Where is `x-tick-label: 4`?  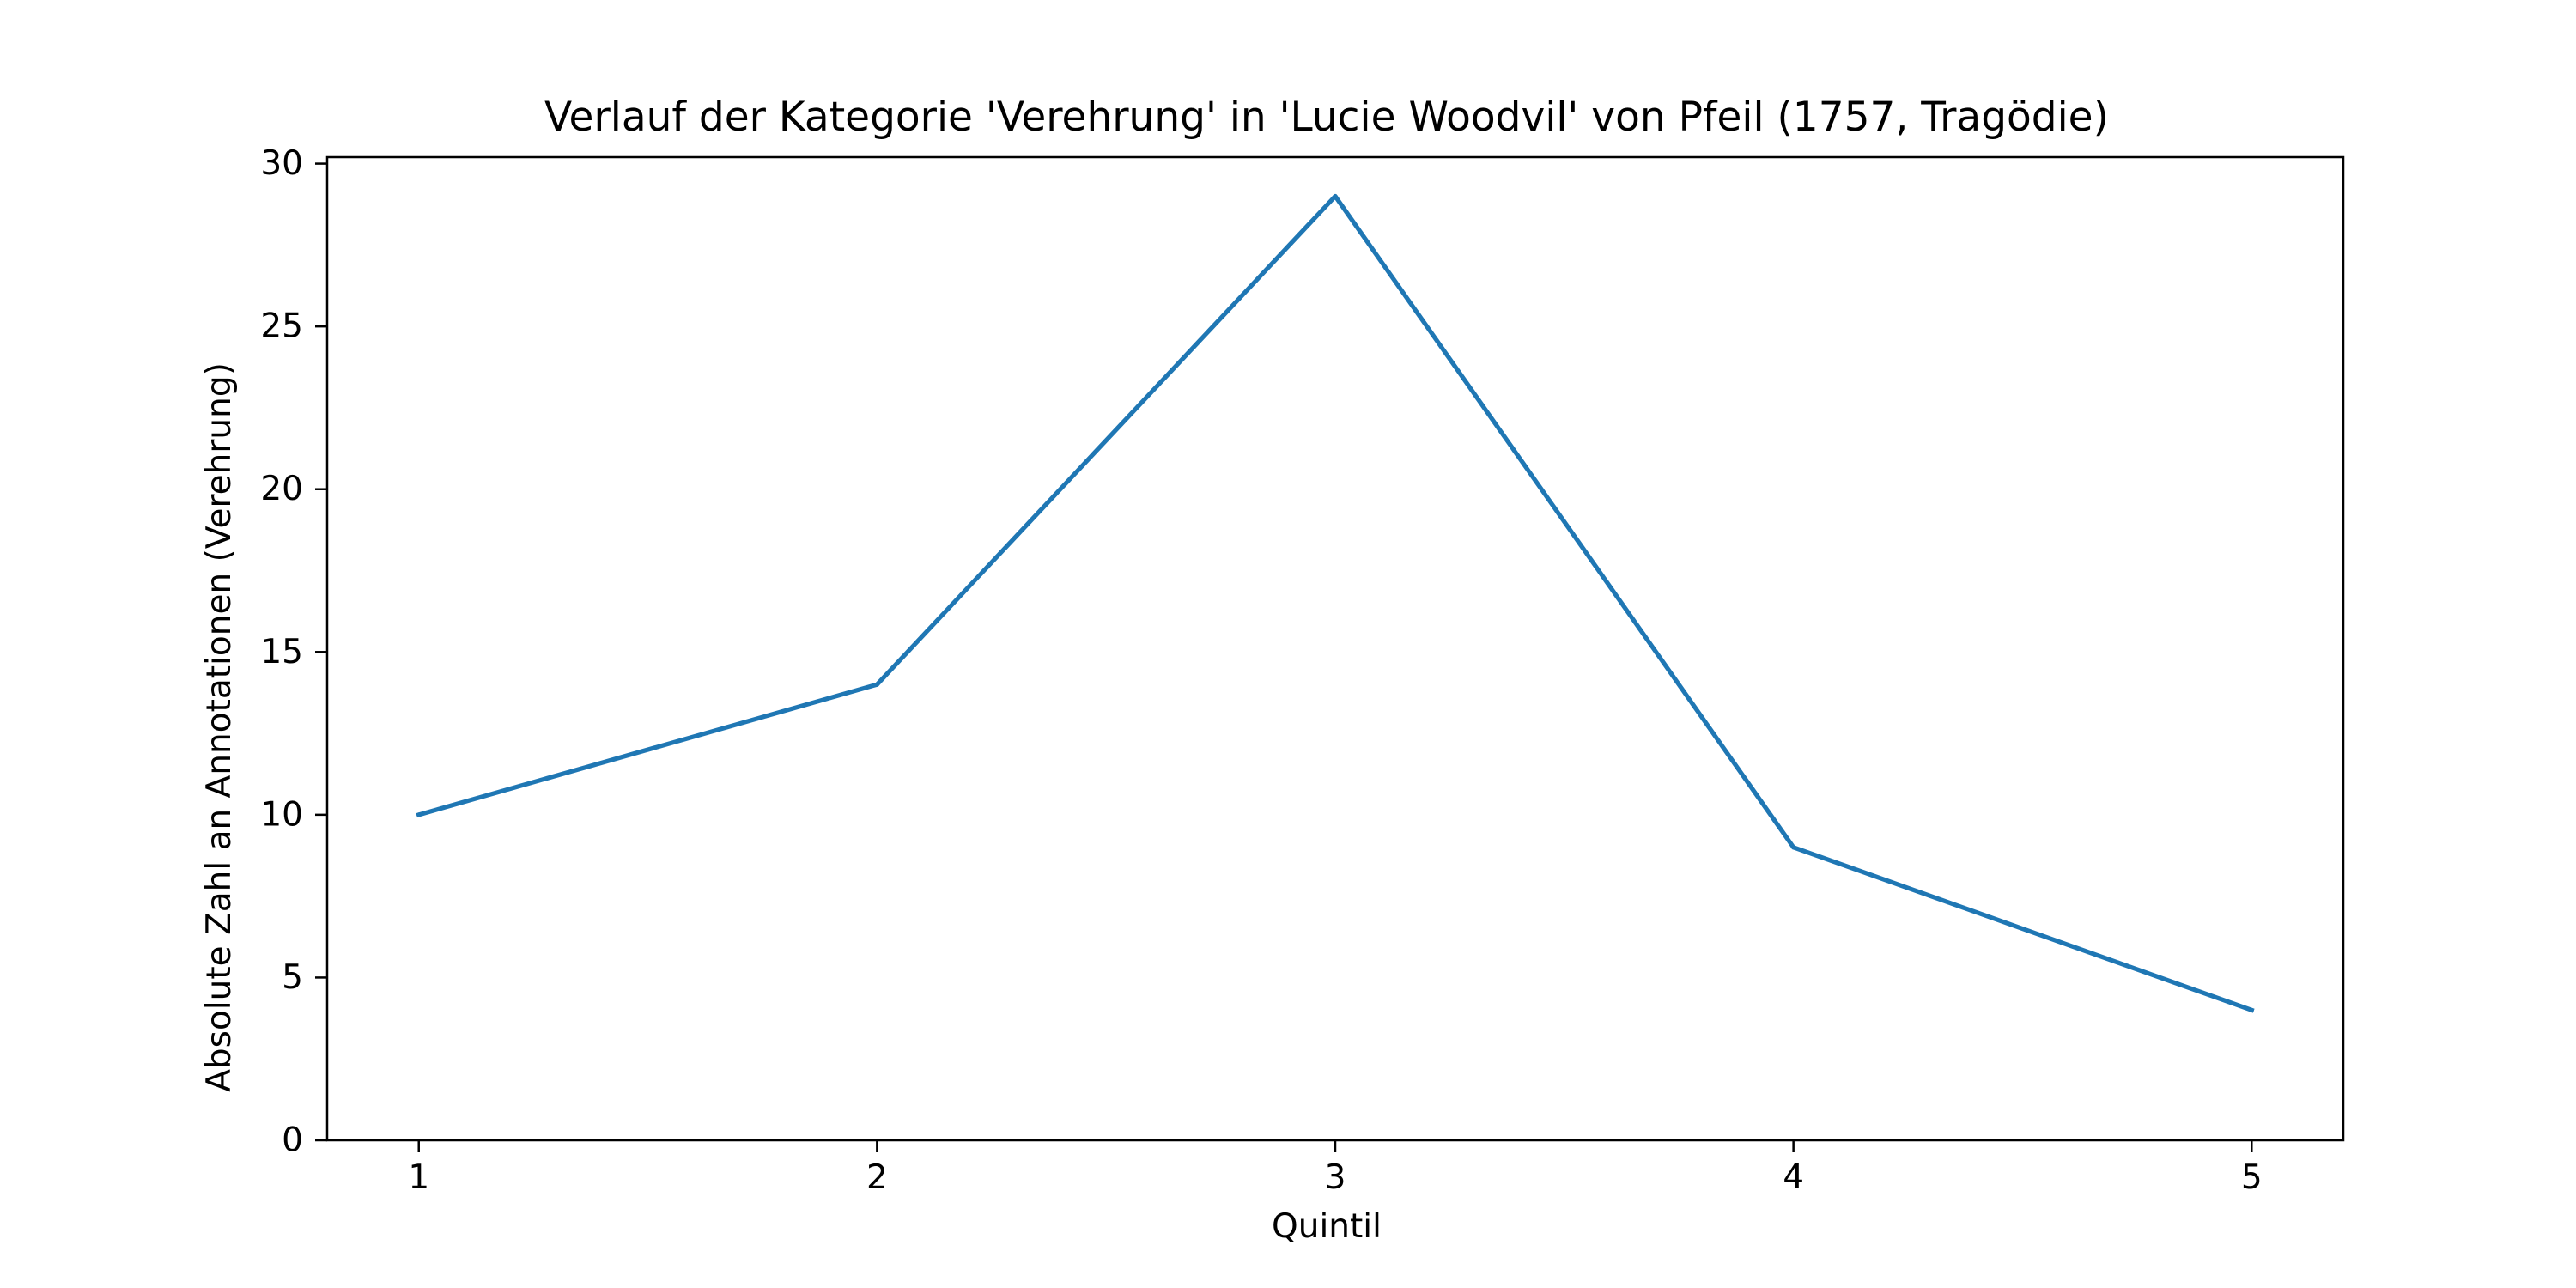
x-tick-label: 4 is located at coordinates (1793, 1177).